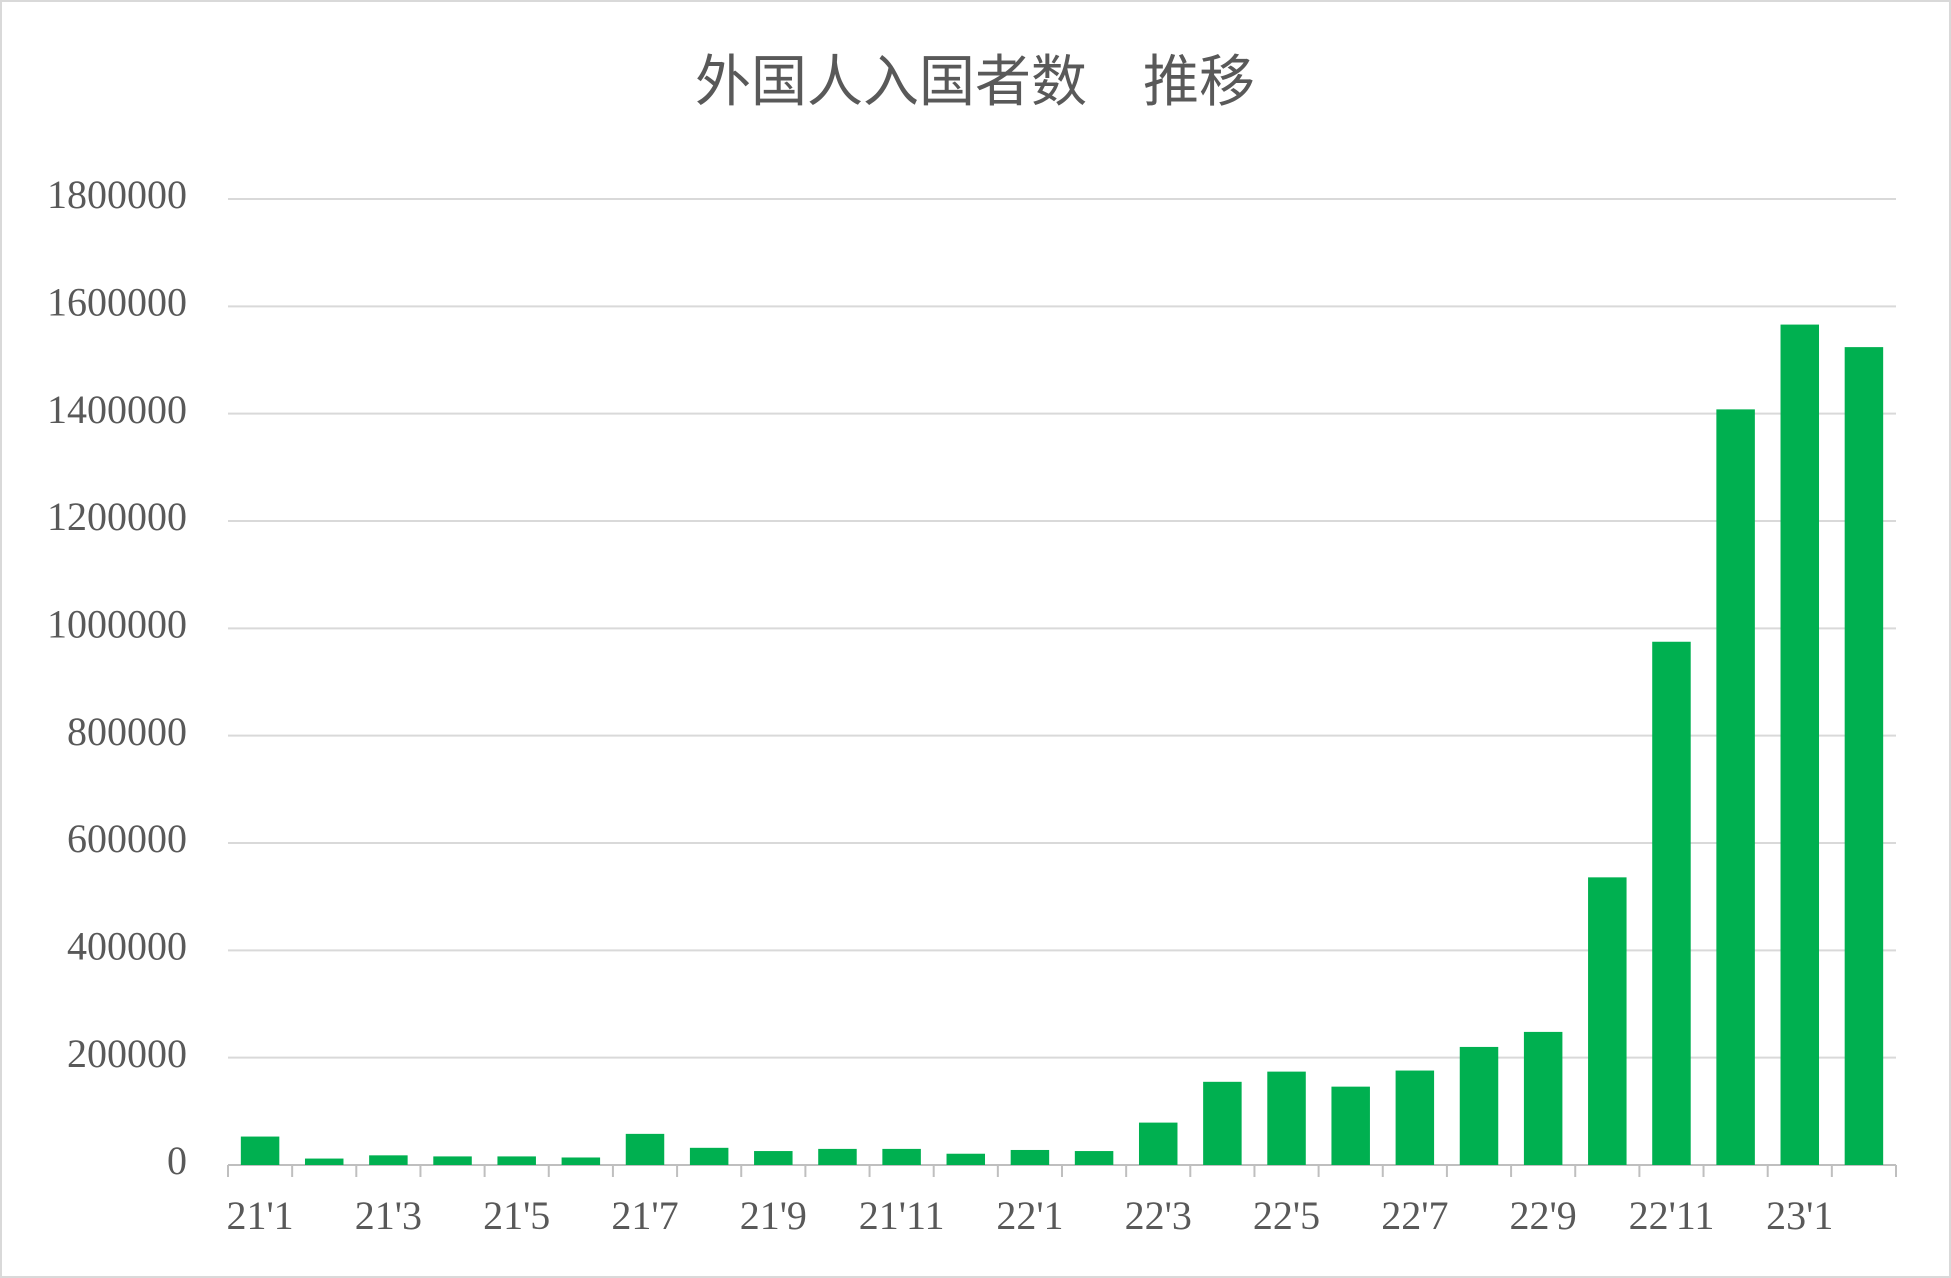  I want to click on x-tick-label: 21'1, so click(259, 1215).